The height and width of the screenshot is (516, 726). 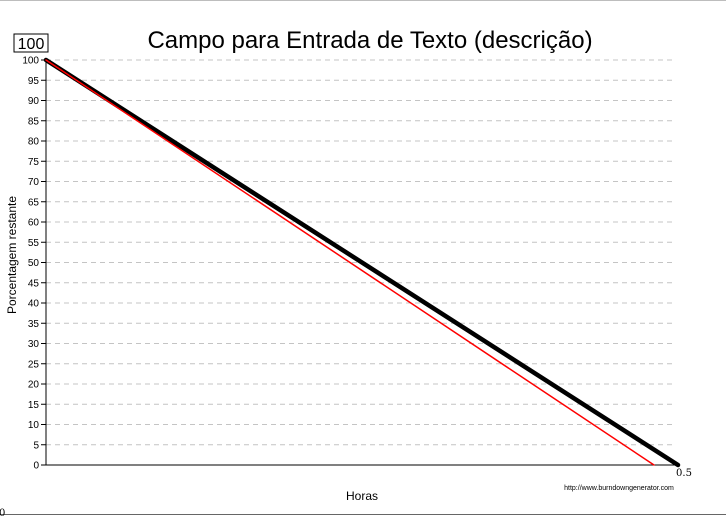 What do you see at coordinates (34, 344) in the screenshot?
I see `y-tick-label-30: 30` at bounding box center [34, 344].